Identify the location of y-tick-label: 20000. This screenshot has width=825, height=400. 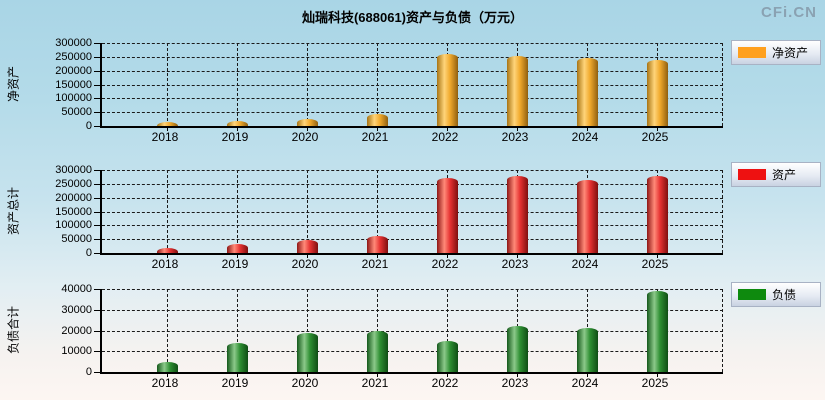
(76, 330).